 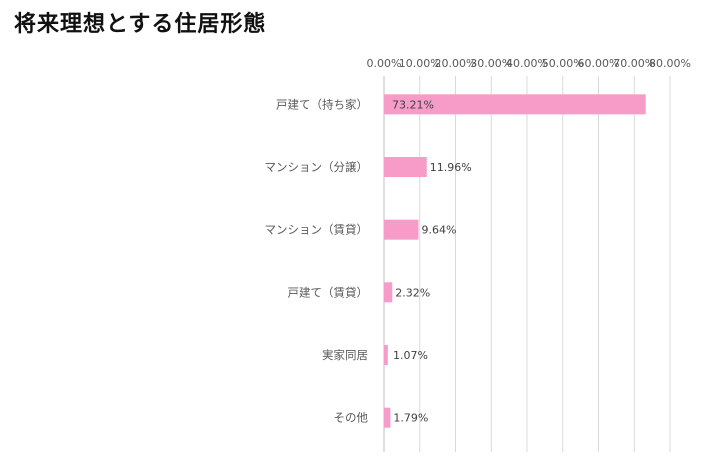 What do you see at coordinates (351, 418) in the screenshot?
I see `category-label: その他` at bounding box center [351, 418].